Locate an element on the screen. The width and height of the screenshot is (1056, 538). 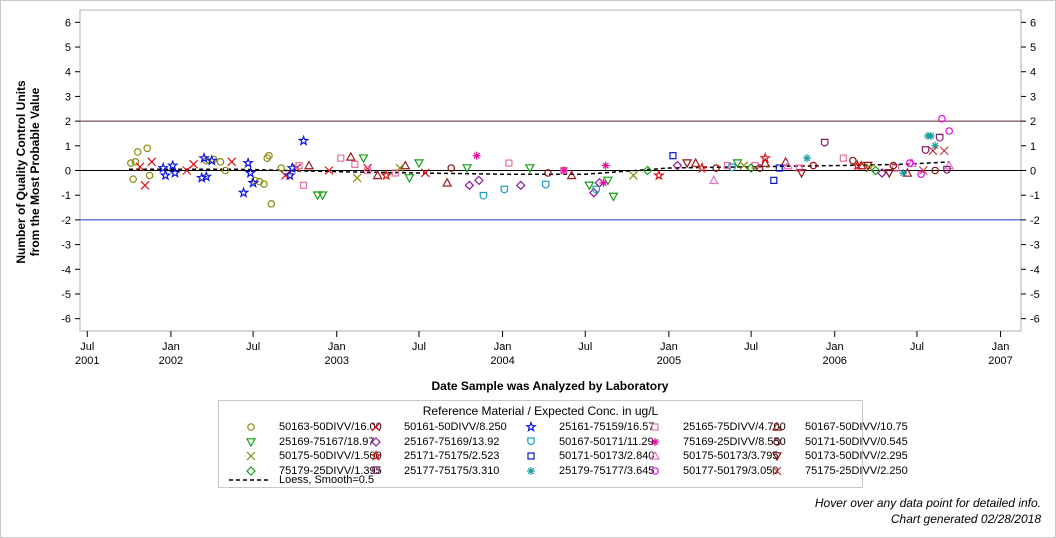
legend-marker-circle-icon is located at coordinates (777, 442).